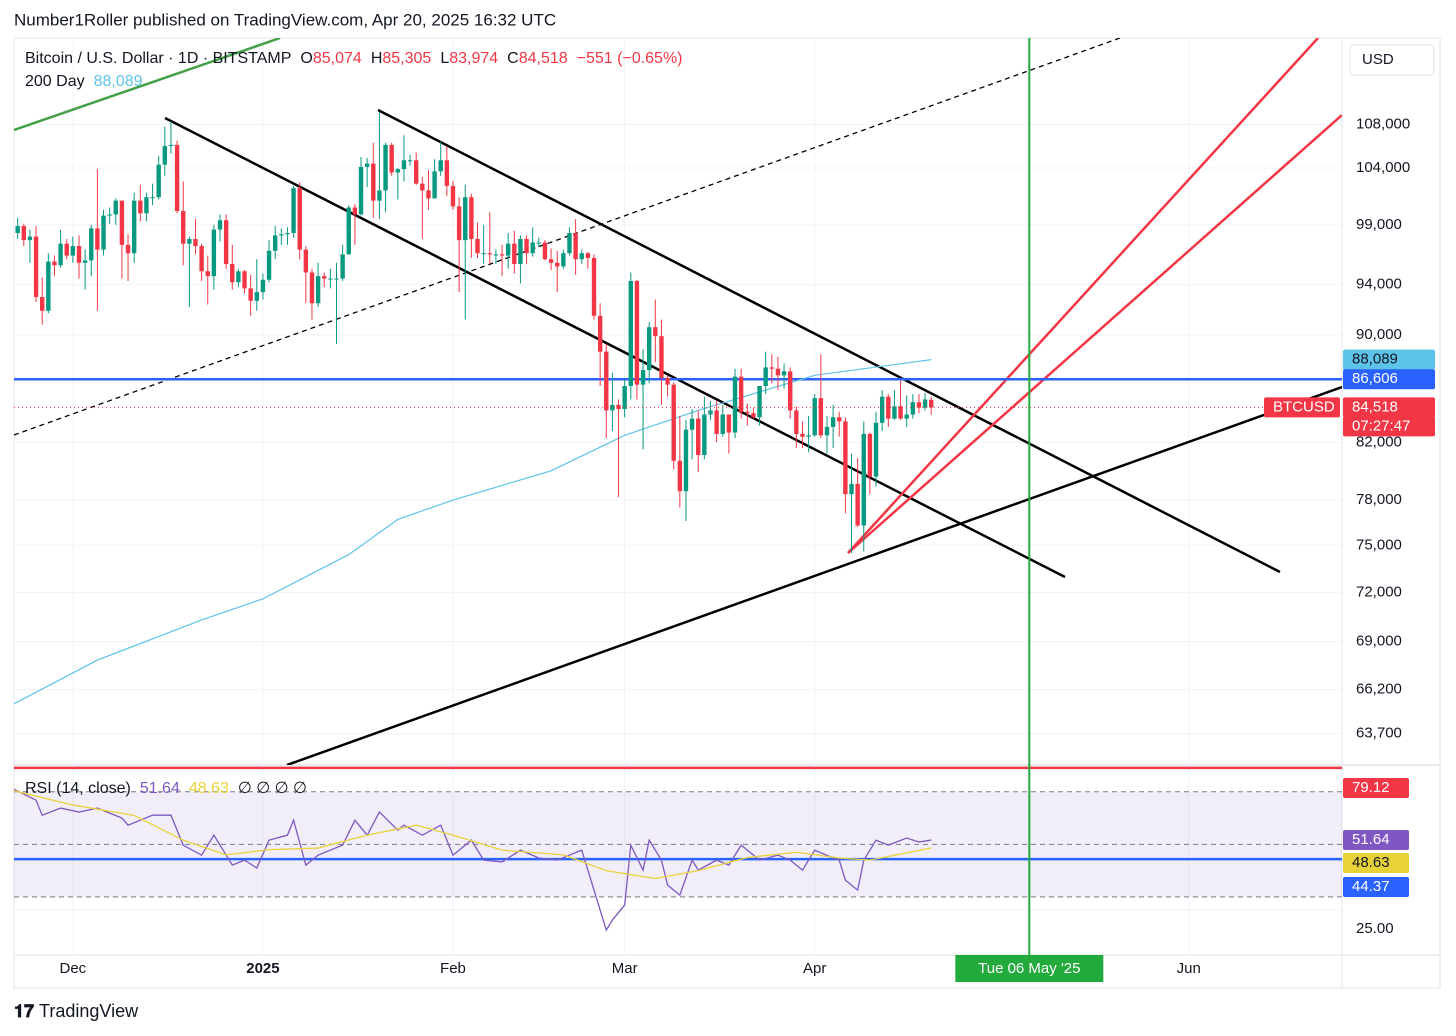 The width and height of the screenshot is (1456, 1036). I want to click on rsi-value: 51.64, so click(160, 788).